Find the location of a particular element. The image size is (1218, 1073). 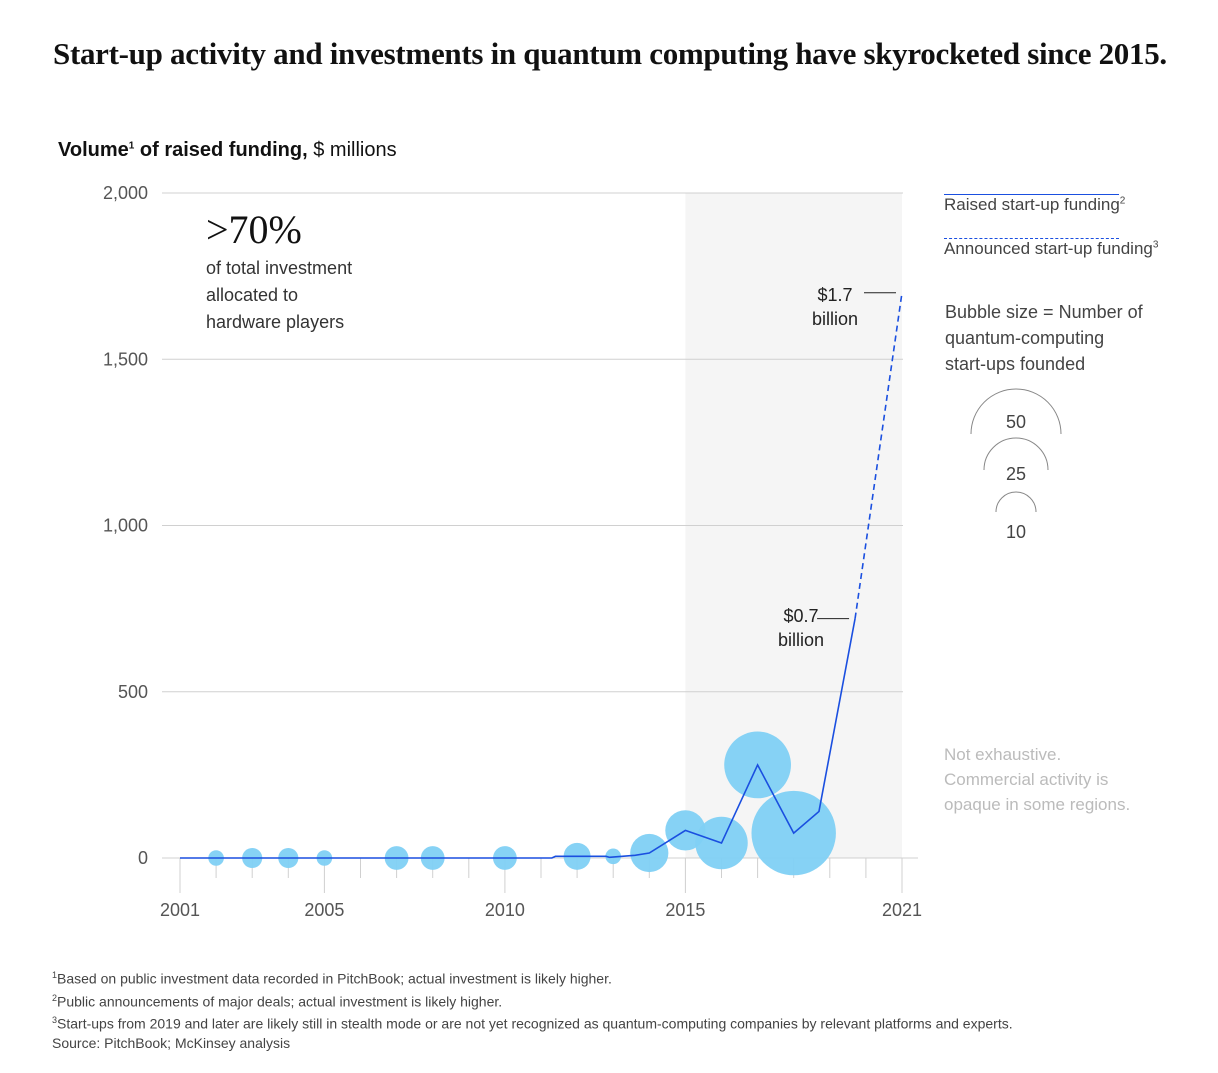

subtitle-bold-2: of raised funding, is located at coordinates (221, 150).